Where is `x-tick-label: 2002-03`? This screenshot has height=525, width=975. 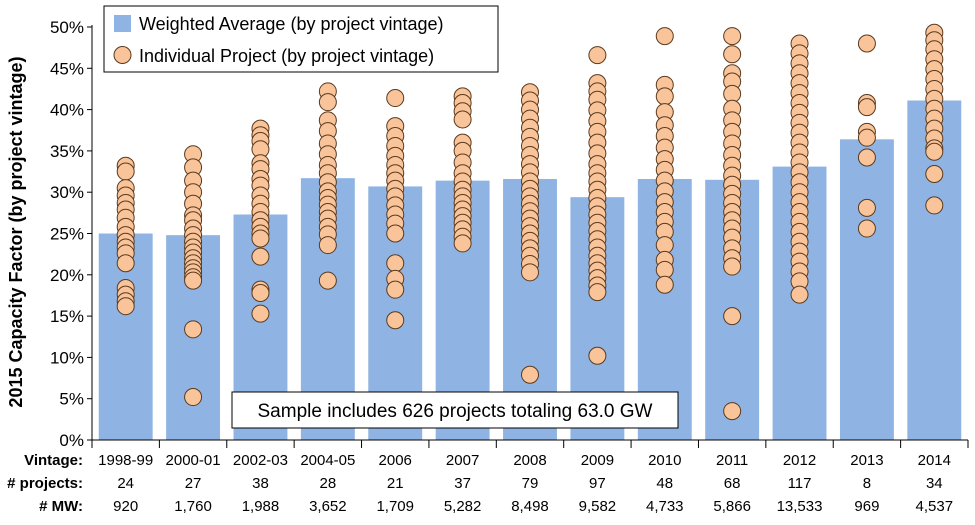
x-tick-label: 2002-03 is located at coordinates (260, 460).